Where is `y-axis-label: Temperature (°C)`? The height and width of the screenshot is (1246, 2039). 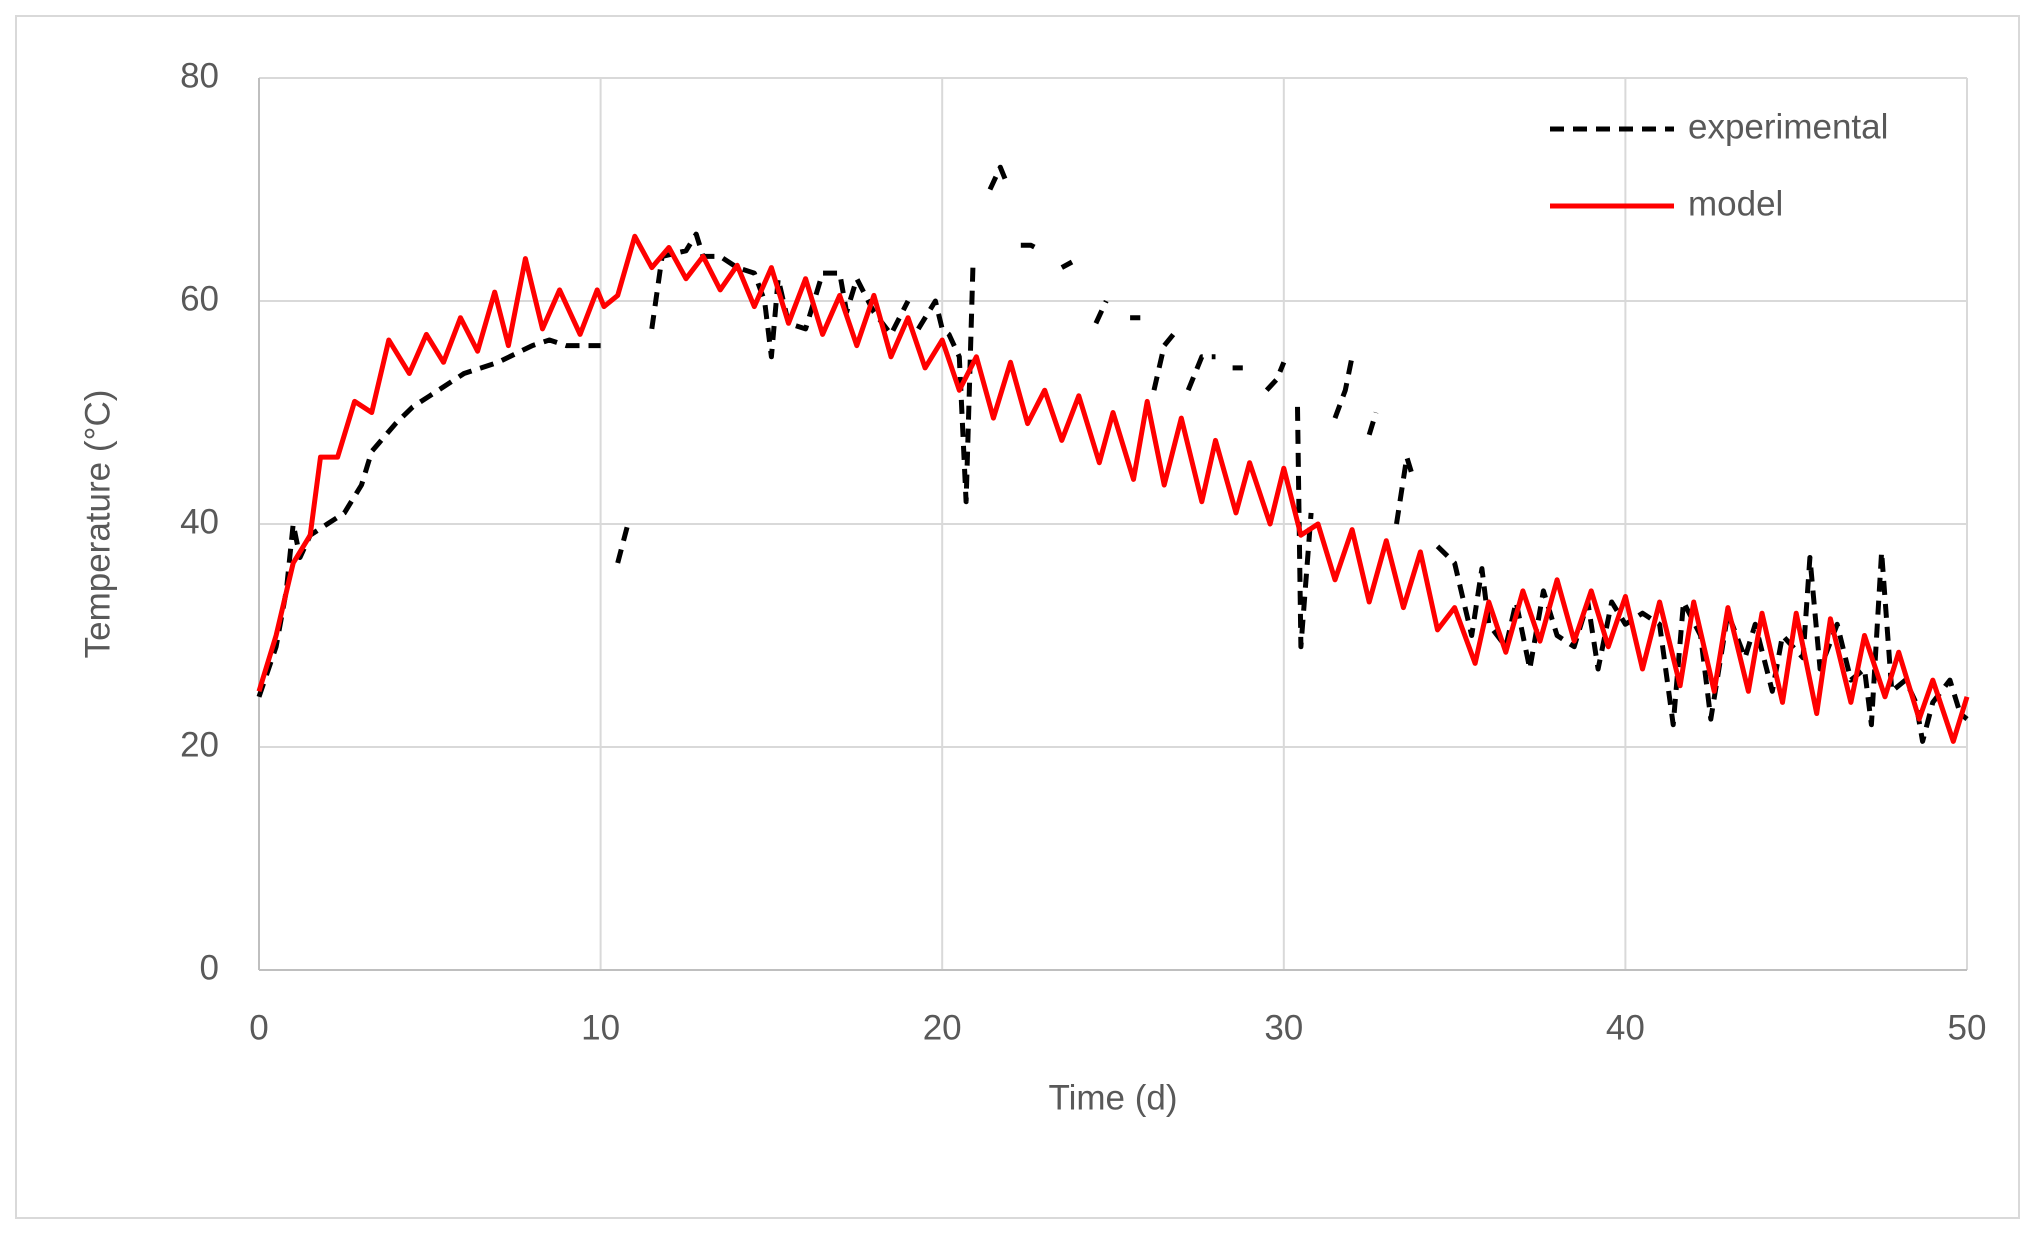 y-axis-label: Temperature (°C) is located at coordinates (97, 524).